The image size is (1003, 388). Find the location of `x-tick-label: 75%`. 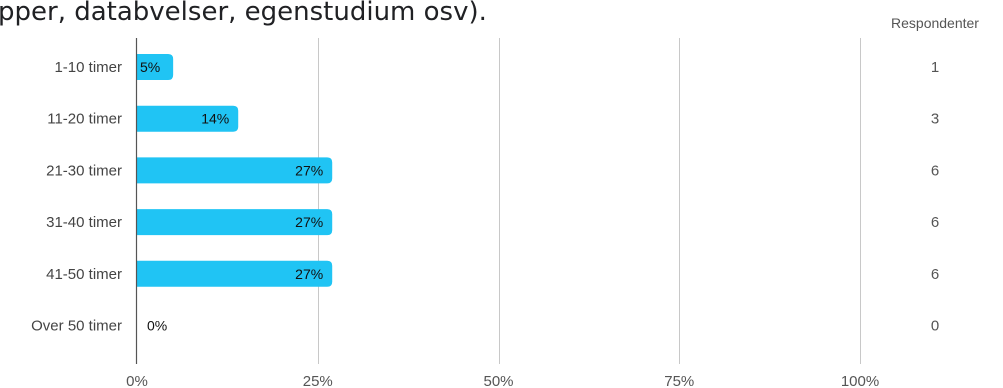

x-tick-label: 75% is located at coordinates (679, 380).